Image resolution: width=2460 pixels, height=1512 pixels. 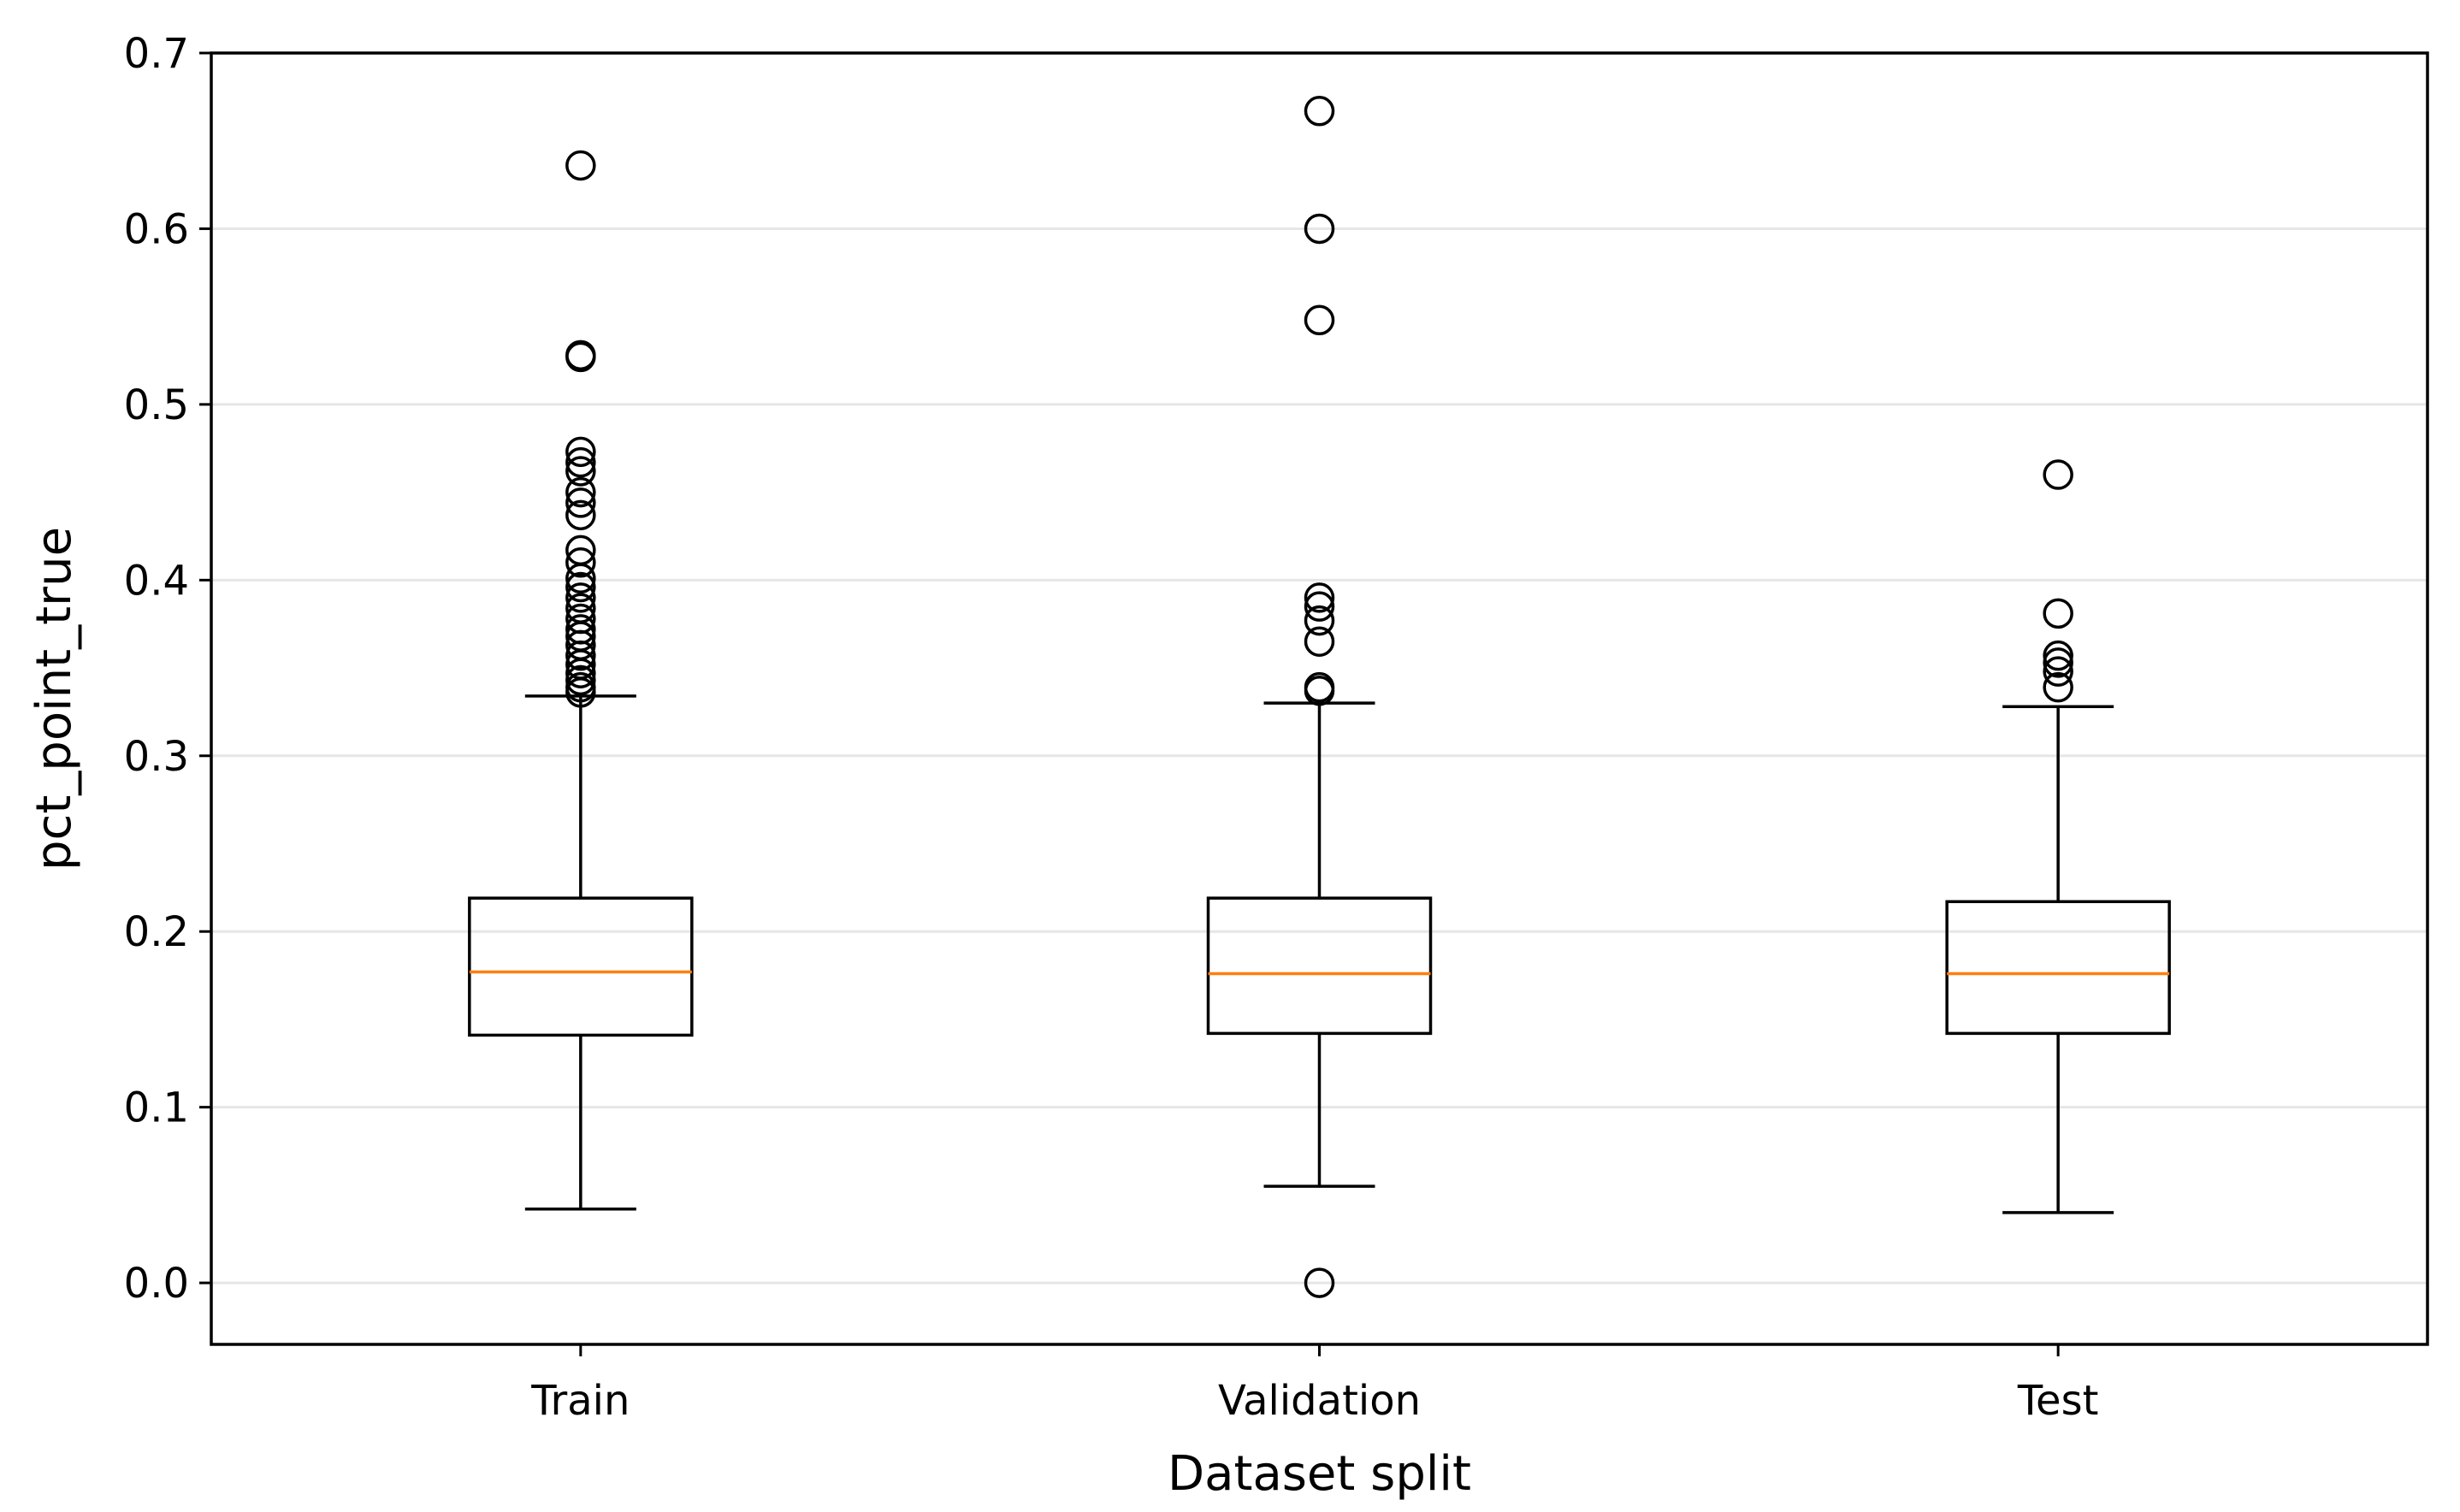 I want to click on y-tick-label: 0.7, so click(x=156, y=54).